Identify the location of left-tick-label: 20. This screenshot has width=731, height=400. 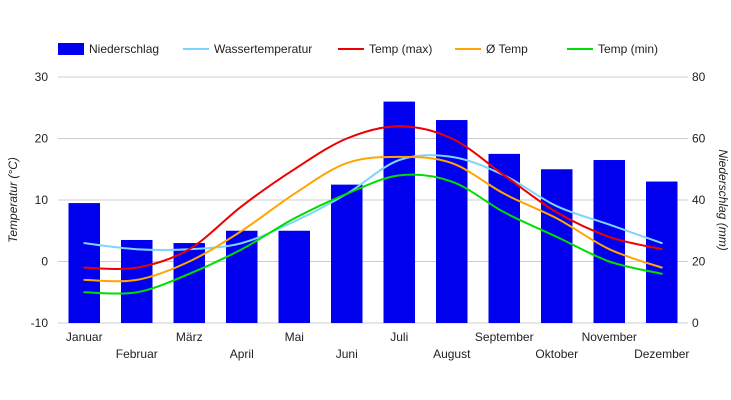
(42, 139).